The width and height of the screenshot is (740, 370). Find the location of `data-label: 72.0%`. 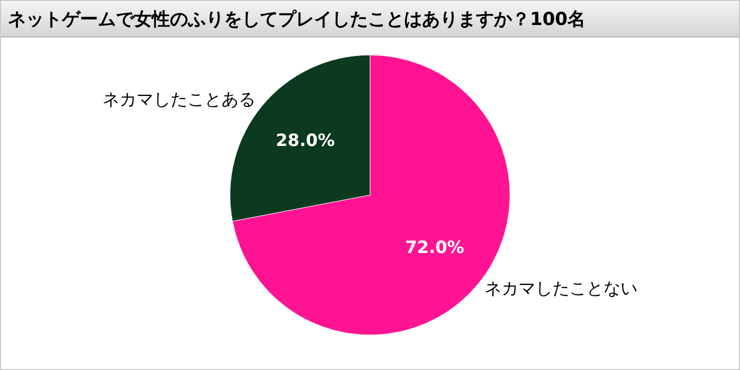

data-label: 72.0% is located at coordinates (434, 248).